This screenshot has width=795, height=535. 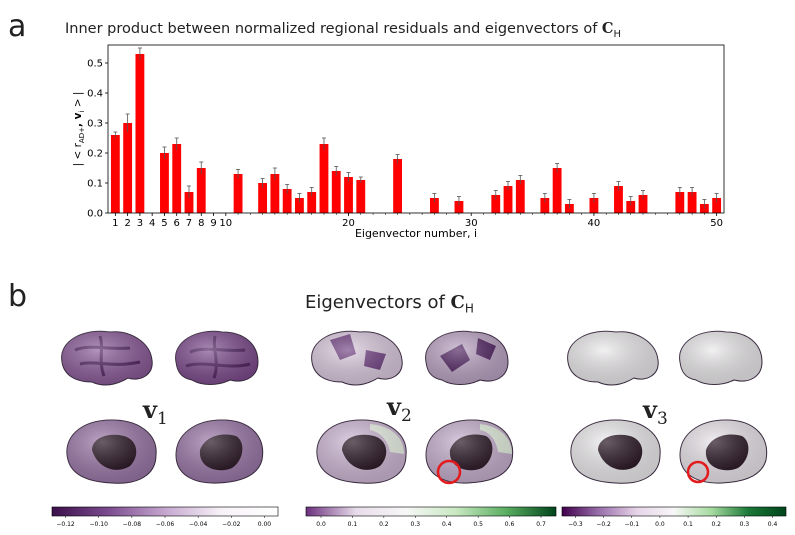 I want to click on panel-b-title: Eigenvectors of CH, so click(x=389, y=304).